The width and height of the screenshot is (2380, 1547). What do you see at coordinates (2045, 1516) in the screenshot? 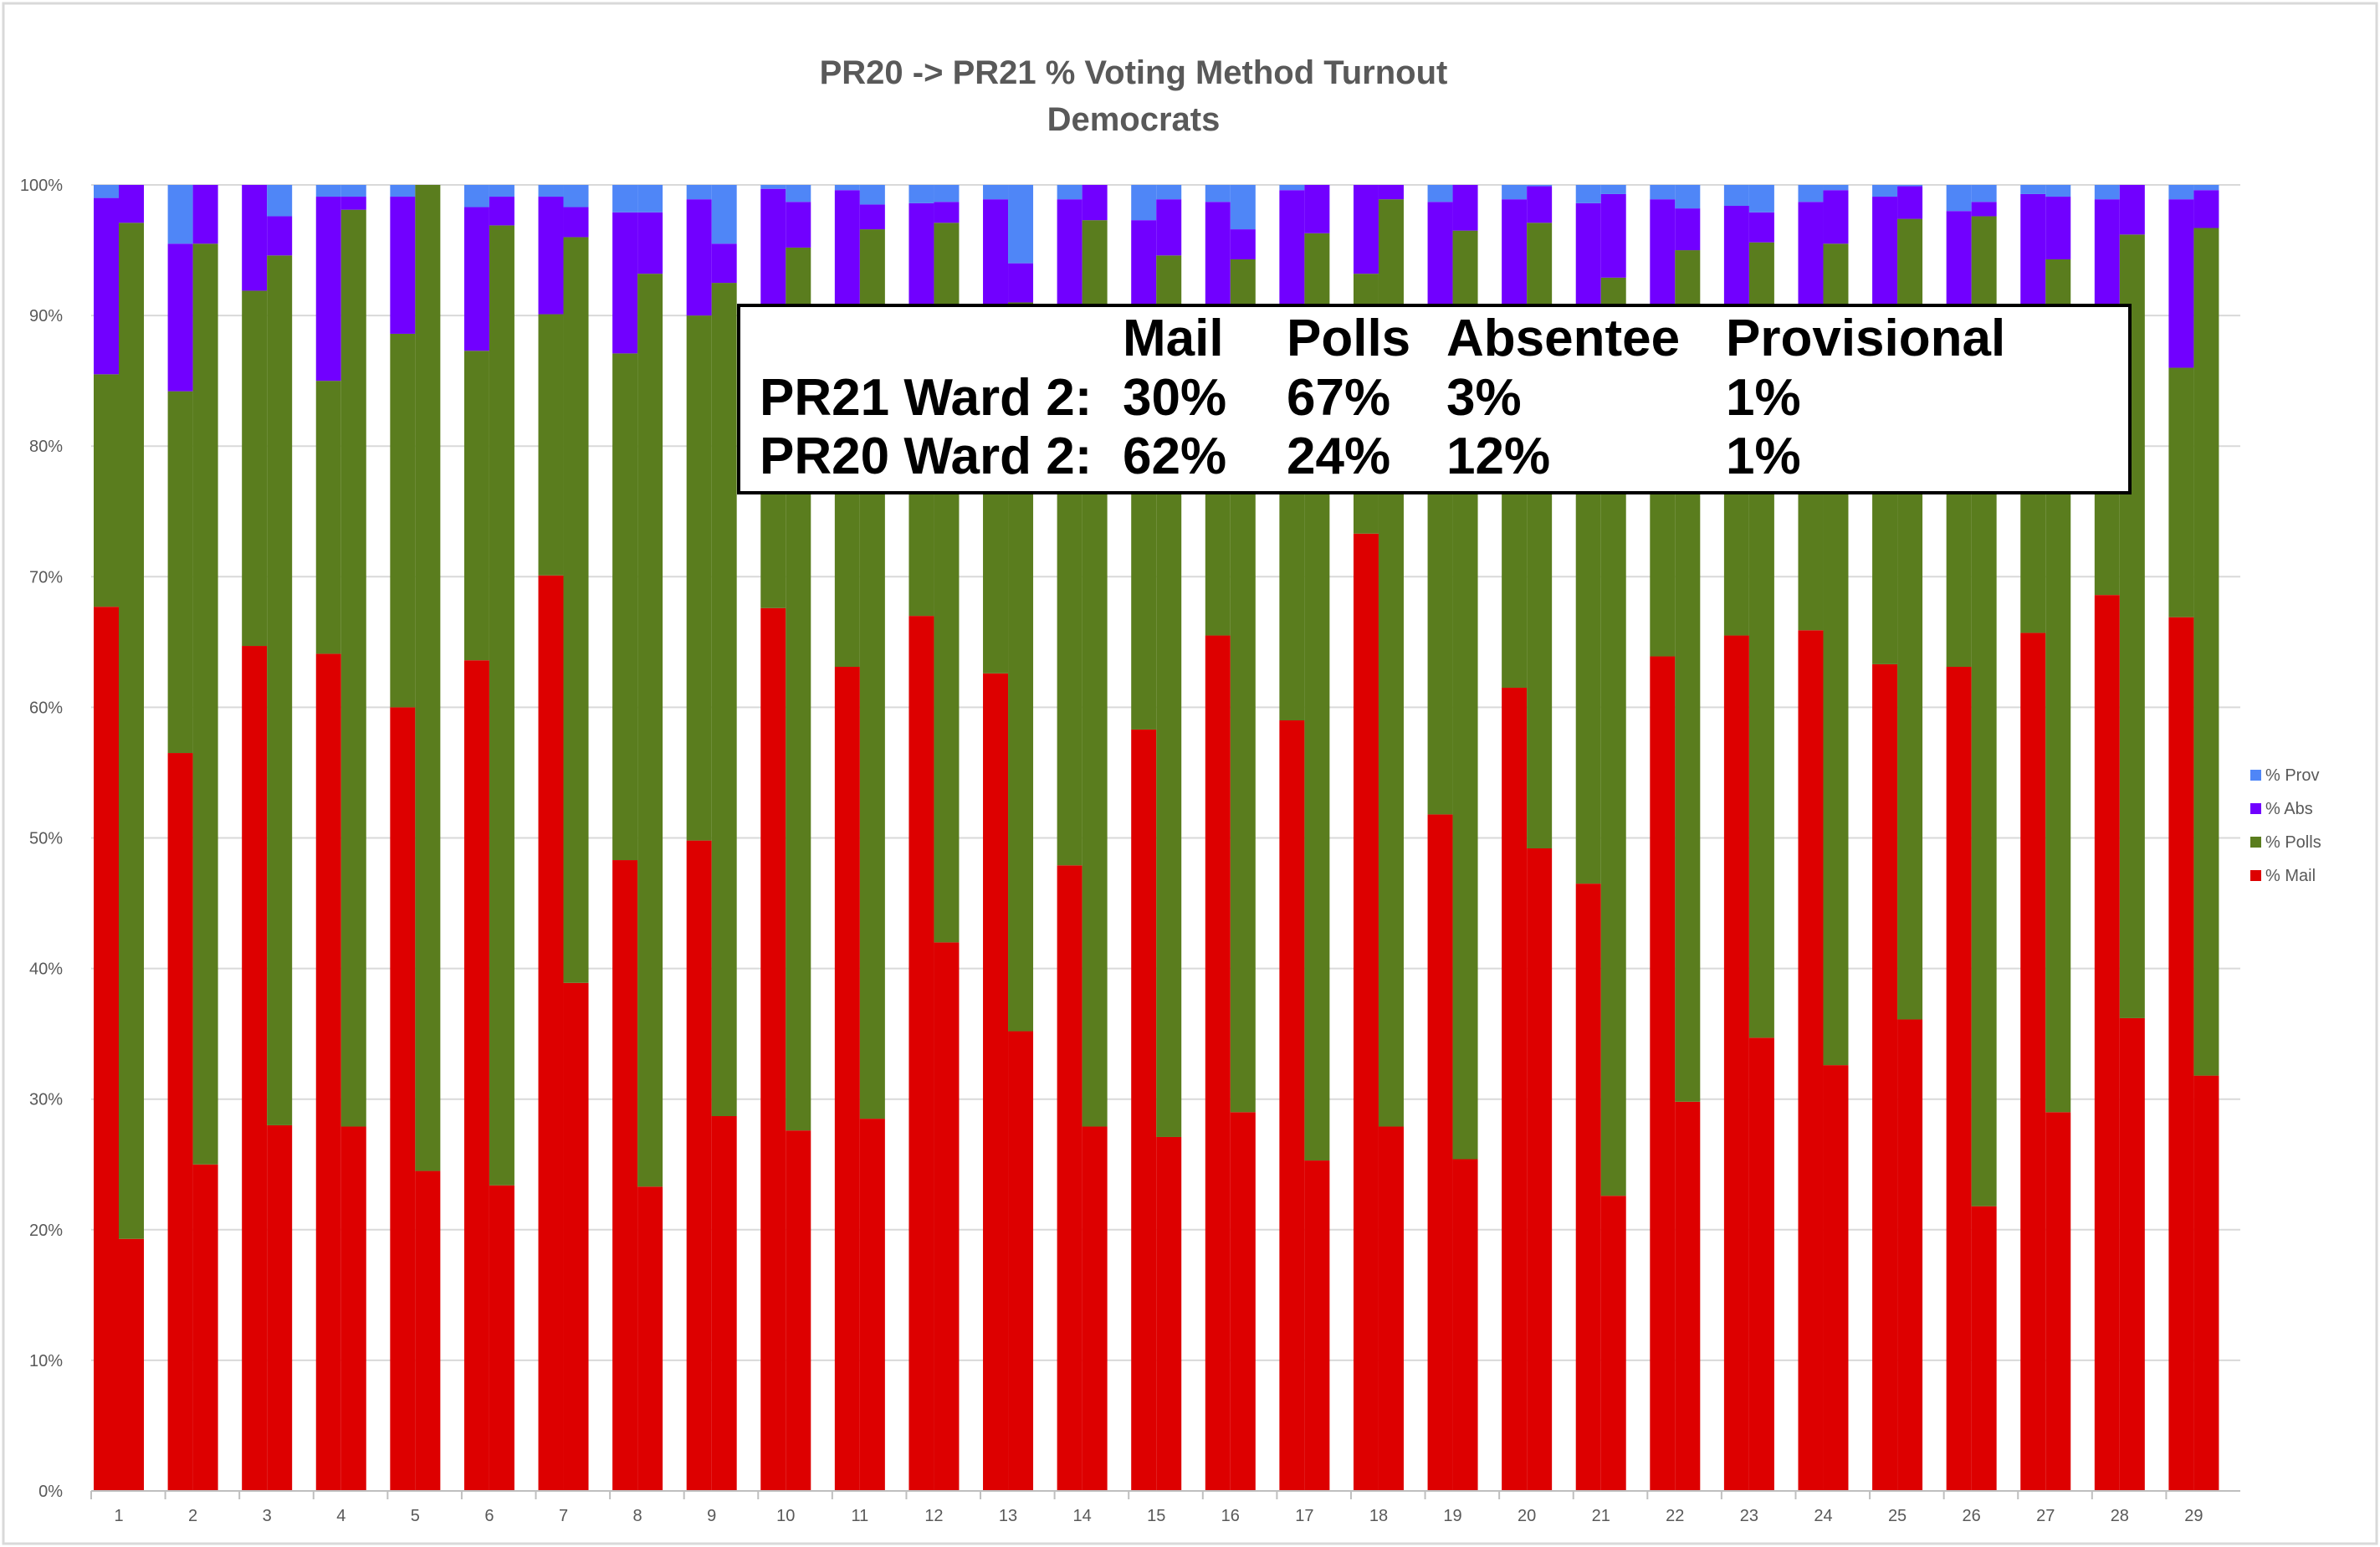
I see `x-tick-label: 27` at bounding box center [2045, 1516].